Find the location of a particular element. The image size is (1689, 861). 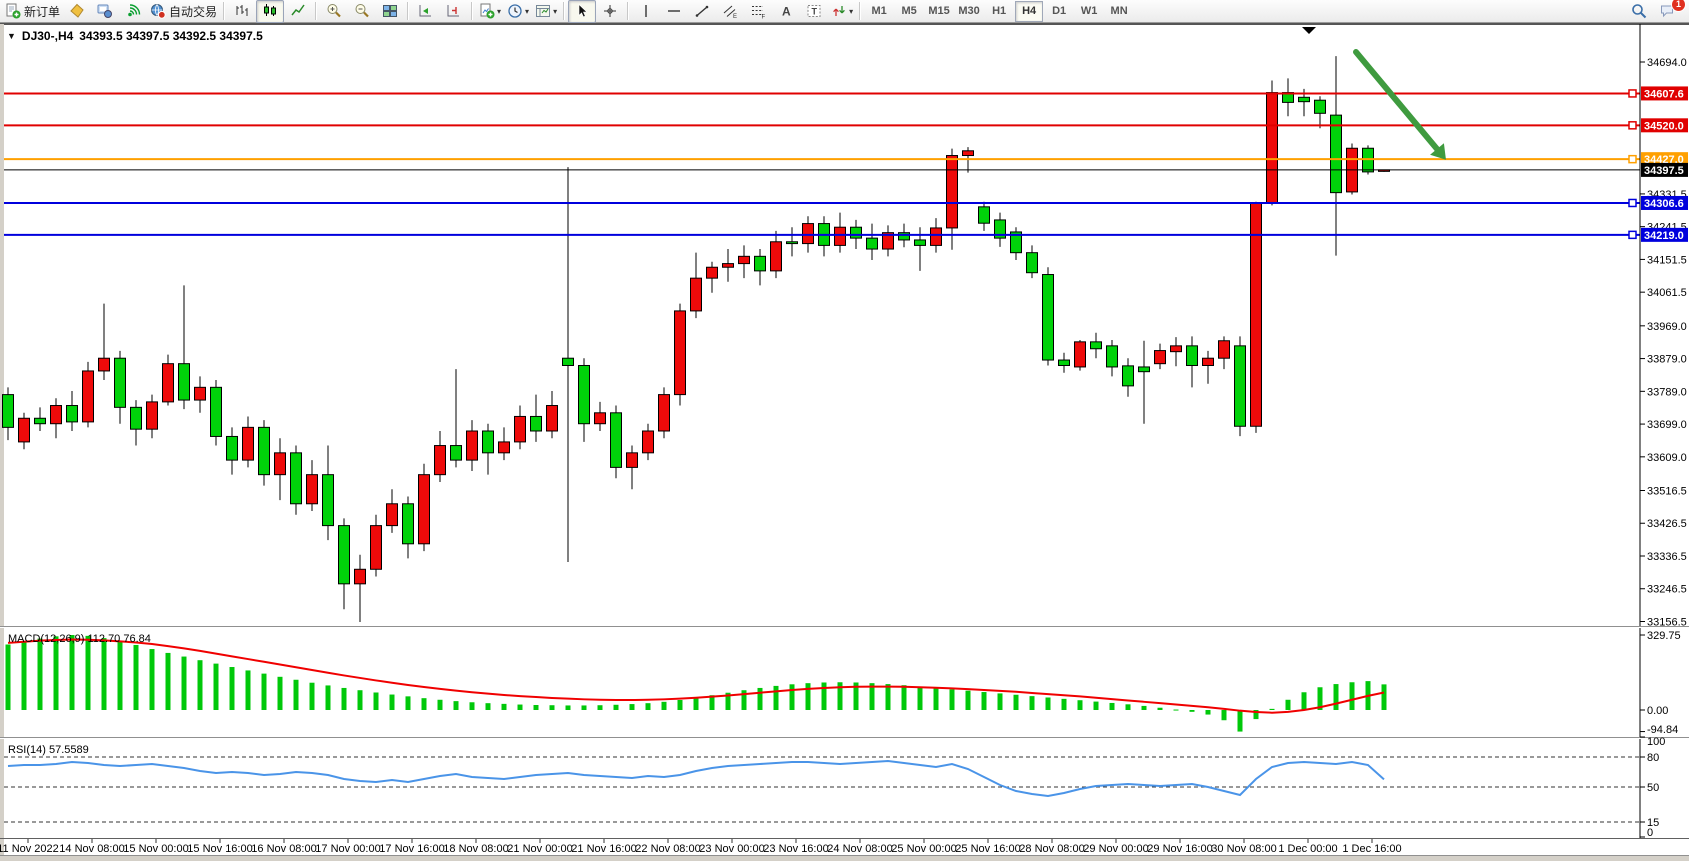

chart-shift-icon is located at coordinates (453, 11).